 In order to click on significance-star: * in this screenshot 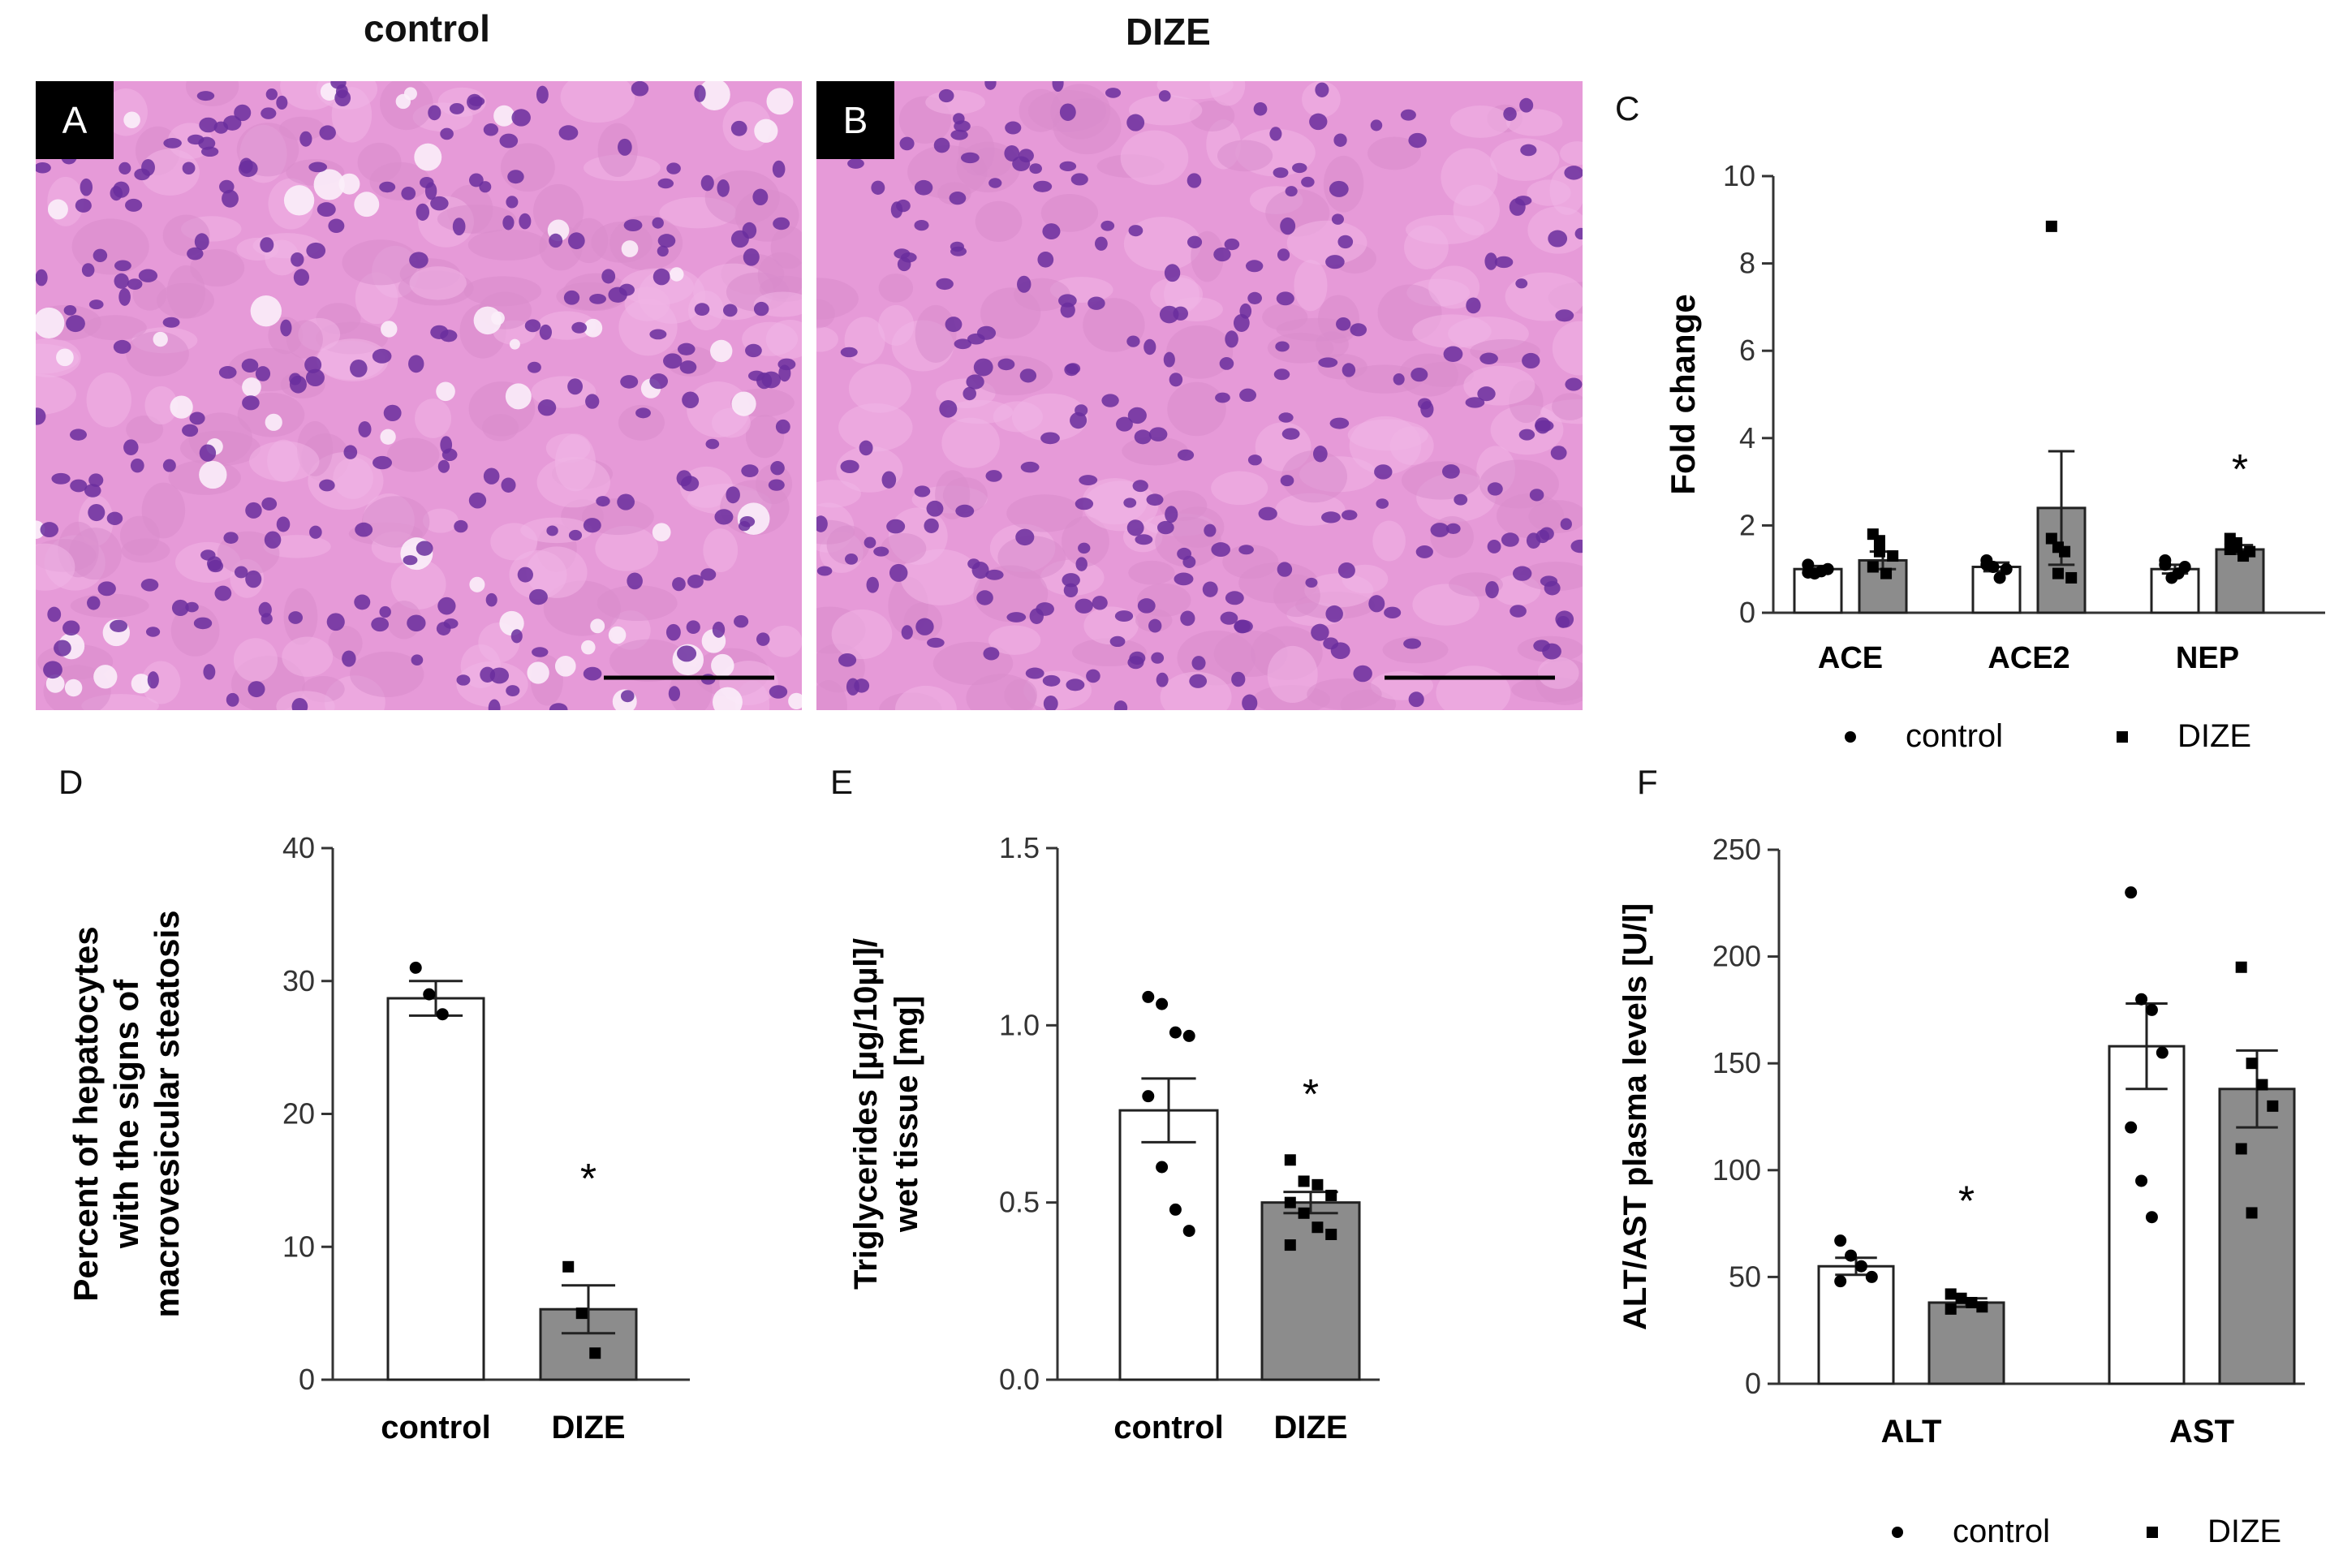, I will do `click(588, 1179)`.